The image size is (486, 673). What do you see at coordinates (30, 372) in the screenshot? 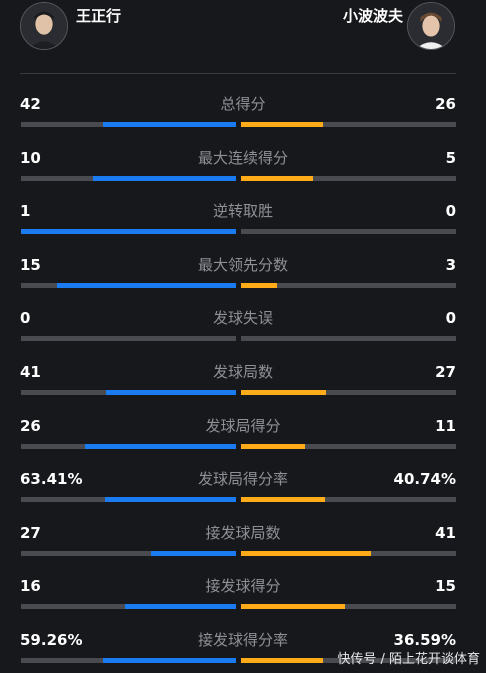
I see `left-stat-value: 41` at bounding box center [30, 372].